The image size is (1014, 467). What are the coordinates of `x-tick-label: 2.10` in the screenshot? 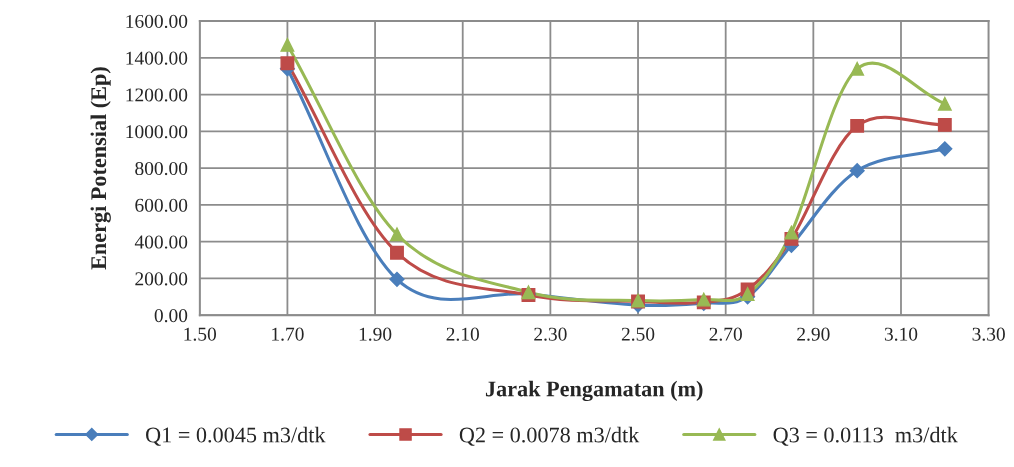 It's located at (462, 334).